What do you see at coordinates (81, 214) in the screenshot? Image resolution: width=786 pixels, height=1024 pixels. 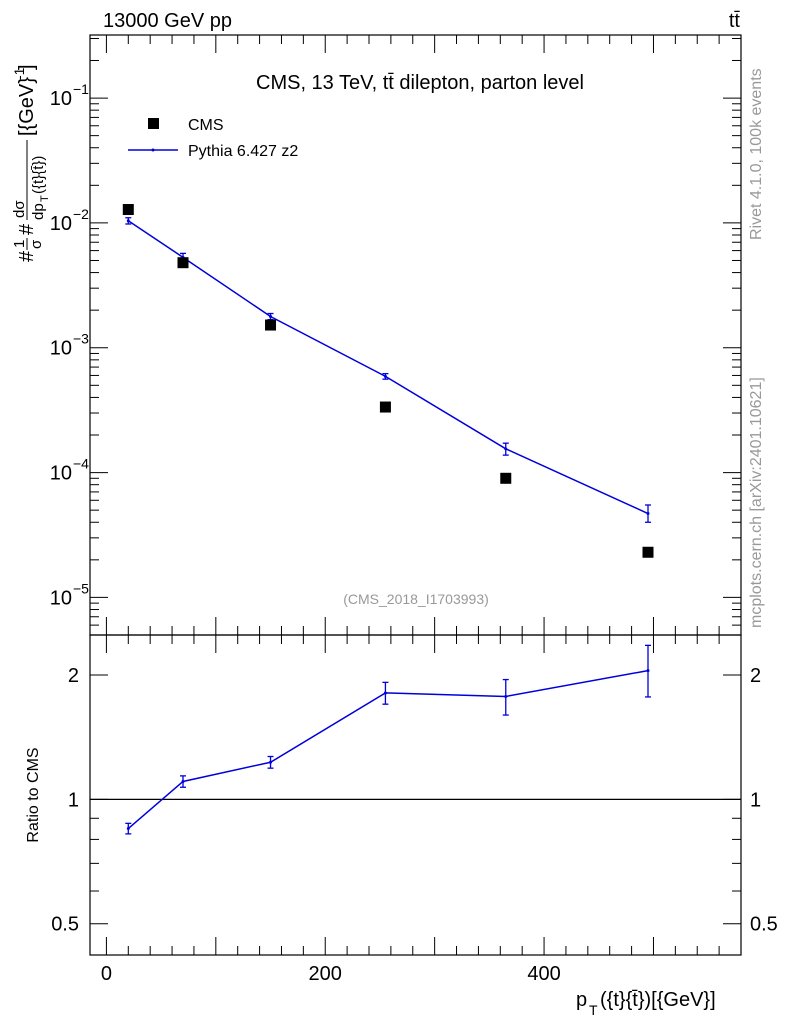 I see `tick-exponent: −2` at bounding box center [81, 214].